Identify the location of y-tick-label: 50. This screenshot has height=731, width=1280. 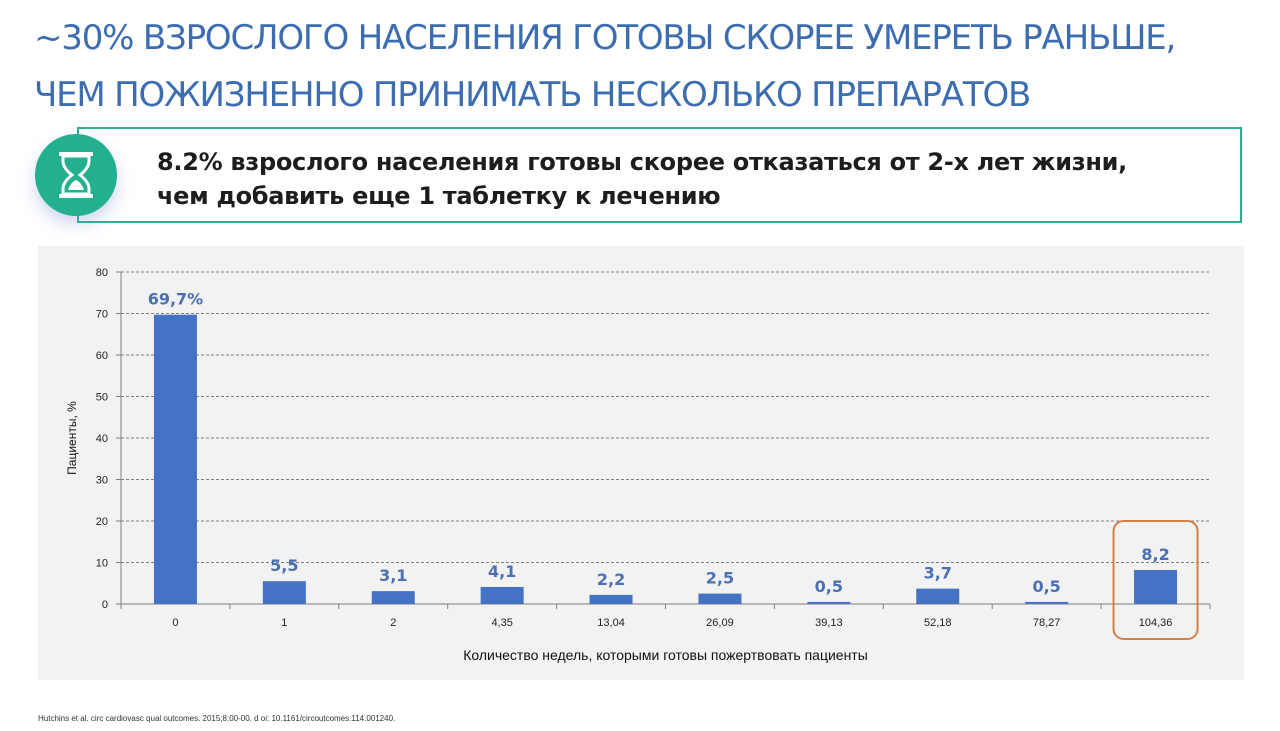
(102, 398).